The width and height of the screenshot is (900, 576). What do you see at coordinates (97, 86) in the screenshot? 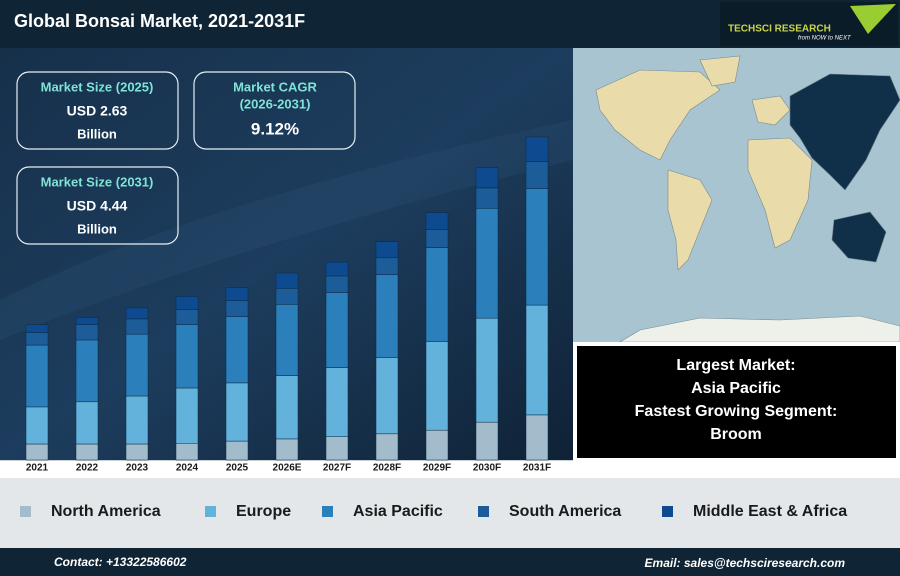
I see `stat-title: Market Size (2025)` at bounding box center [97, 86].